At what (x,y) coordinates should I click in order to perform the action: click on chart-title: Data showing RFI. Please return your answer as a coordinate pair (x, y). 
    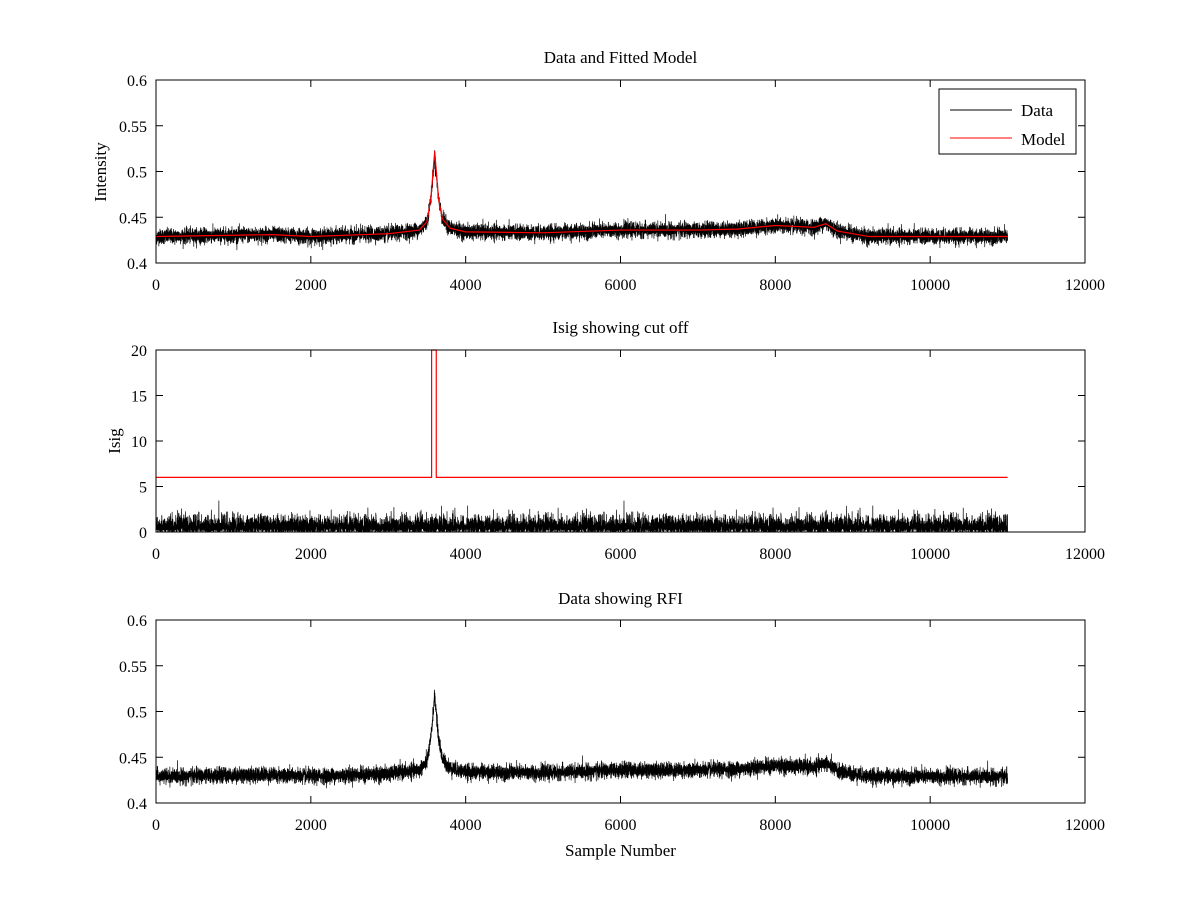
    Looking at the image, I should click on (620, 598).